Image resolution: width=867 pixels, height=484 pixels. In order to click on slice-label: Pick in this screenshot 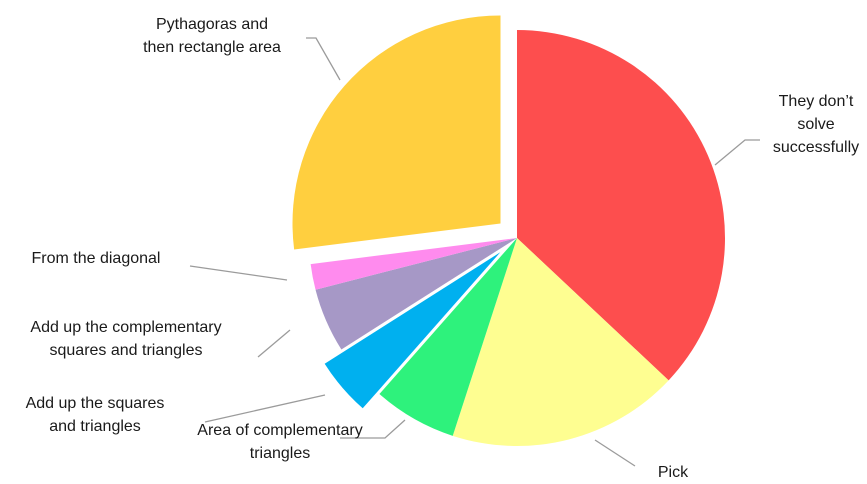, I will do `click(673, 471)`.